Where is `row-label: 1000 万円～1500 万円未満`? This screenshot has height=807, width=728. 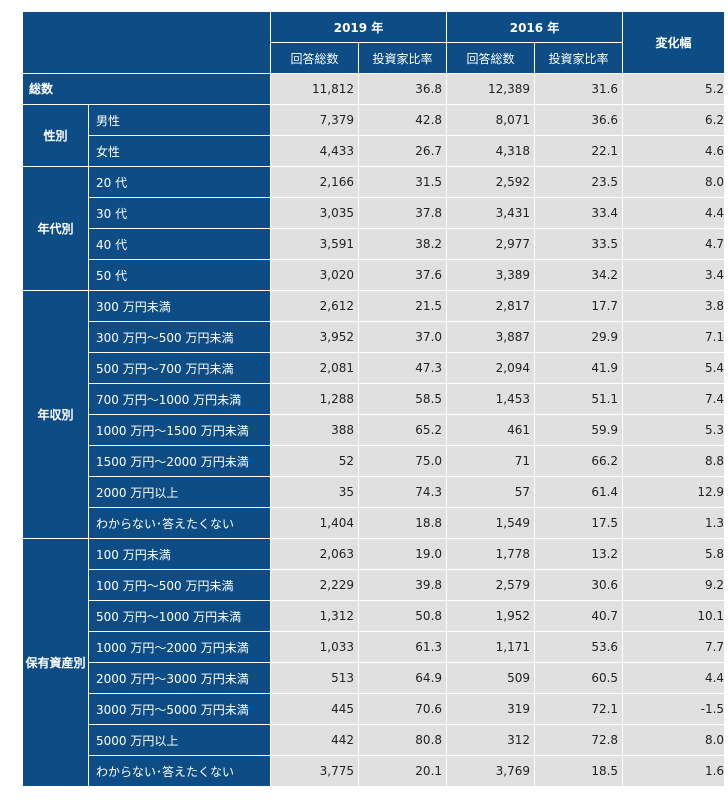
row-label: 1000 万円～1500 万円未満 is located at coordinates (179, 430).